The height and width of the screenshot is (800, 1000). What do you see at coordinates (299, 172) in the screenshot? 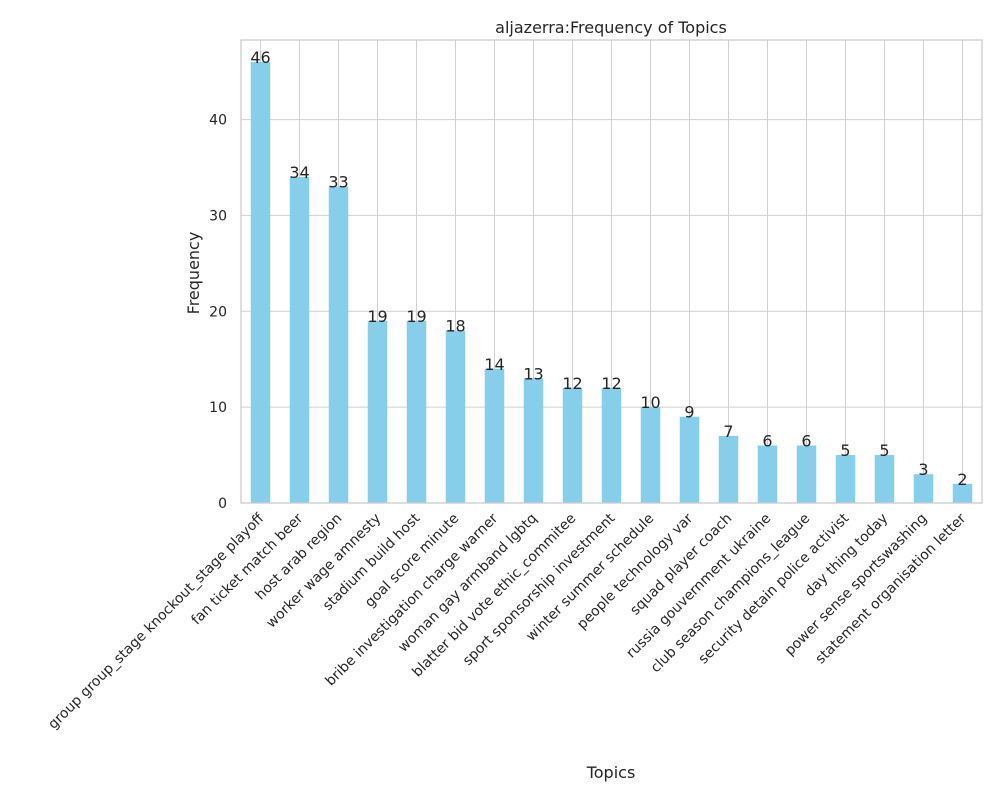
I see `data-label: 34` at bounding box center [299, 172].